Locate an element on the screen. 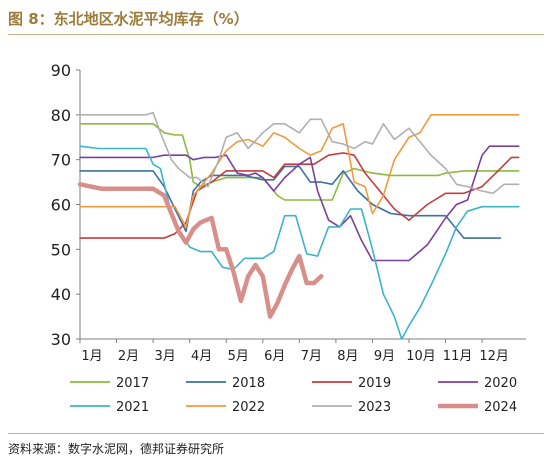 The image size is (552, 472). x-tick-label: 1月 is located at coordinates (91, 356).